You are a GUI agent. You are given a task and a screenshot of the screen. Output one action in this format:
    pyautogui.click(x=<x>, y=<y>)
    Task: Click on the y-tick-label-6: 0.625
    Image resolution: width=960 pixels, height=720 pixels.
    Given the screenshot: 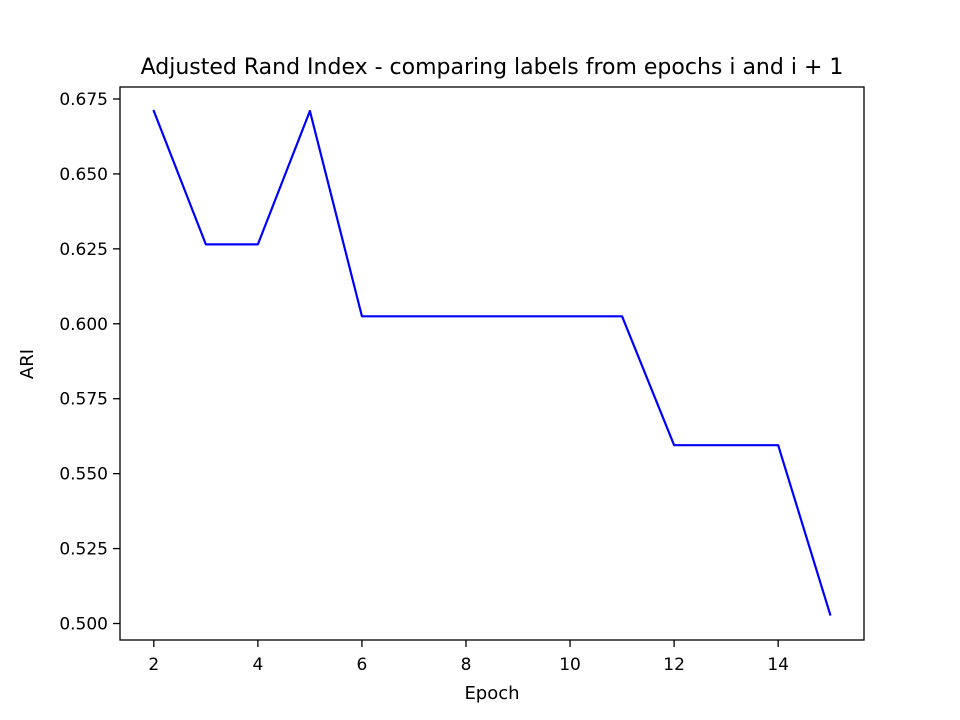 What is the action you would take?
    pyautogui.click(x=83, y=250)
    